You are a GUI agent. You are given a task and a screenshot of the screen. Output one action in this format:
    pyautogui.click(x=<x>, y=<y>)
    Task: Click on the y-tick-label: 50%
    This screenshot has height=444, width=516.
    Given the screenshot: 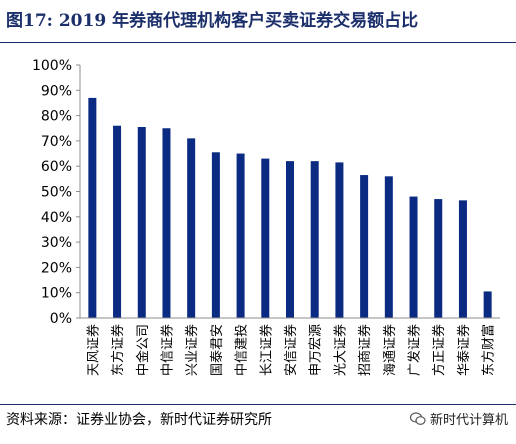 What is the action you would take?
    pyautogui.click(x=56, y=193)
    